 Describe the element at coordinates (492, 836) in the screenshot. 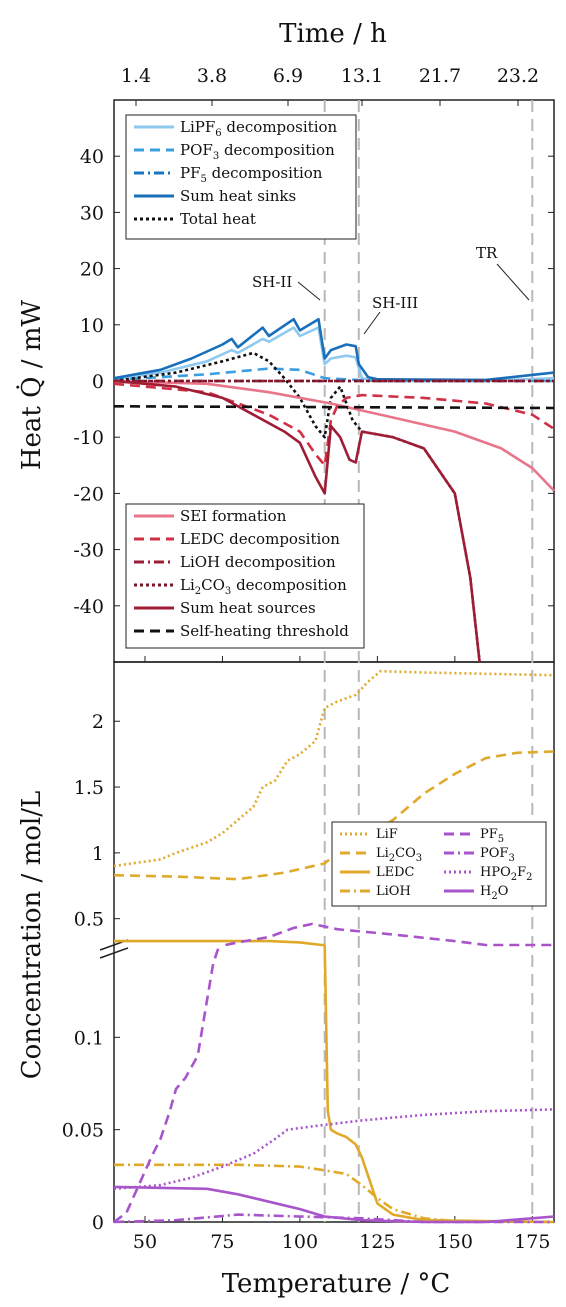

I see `legend-concentration-label: PF5` at that location.